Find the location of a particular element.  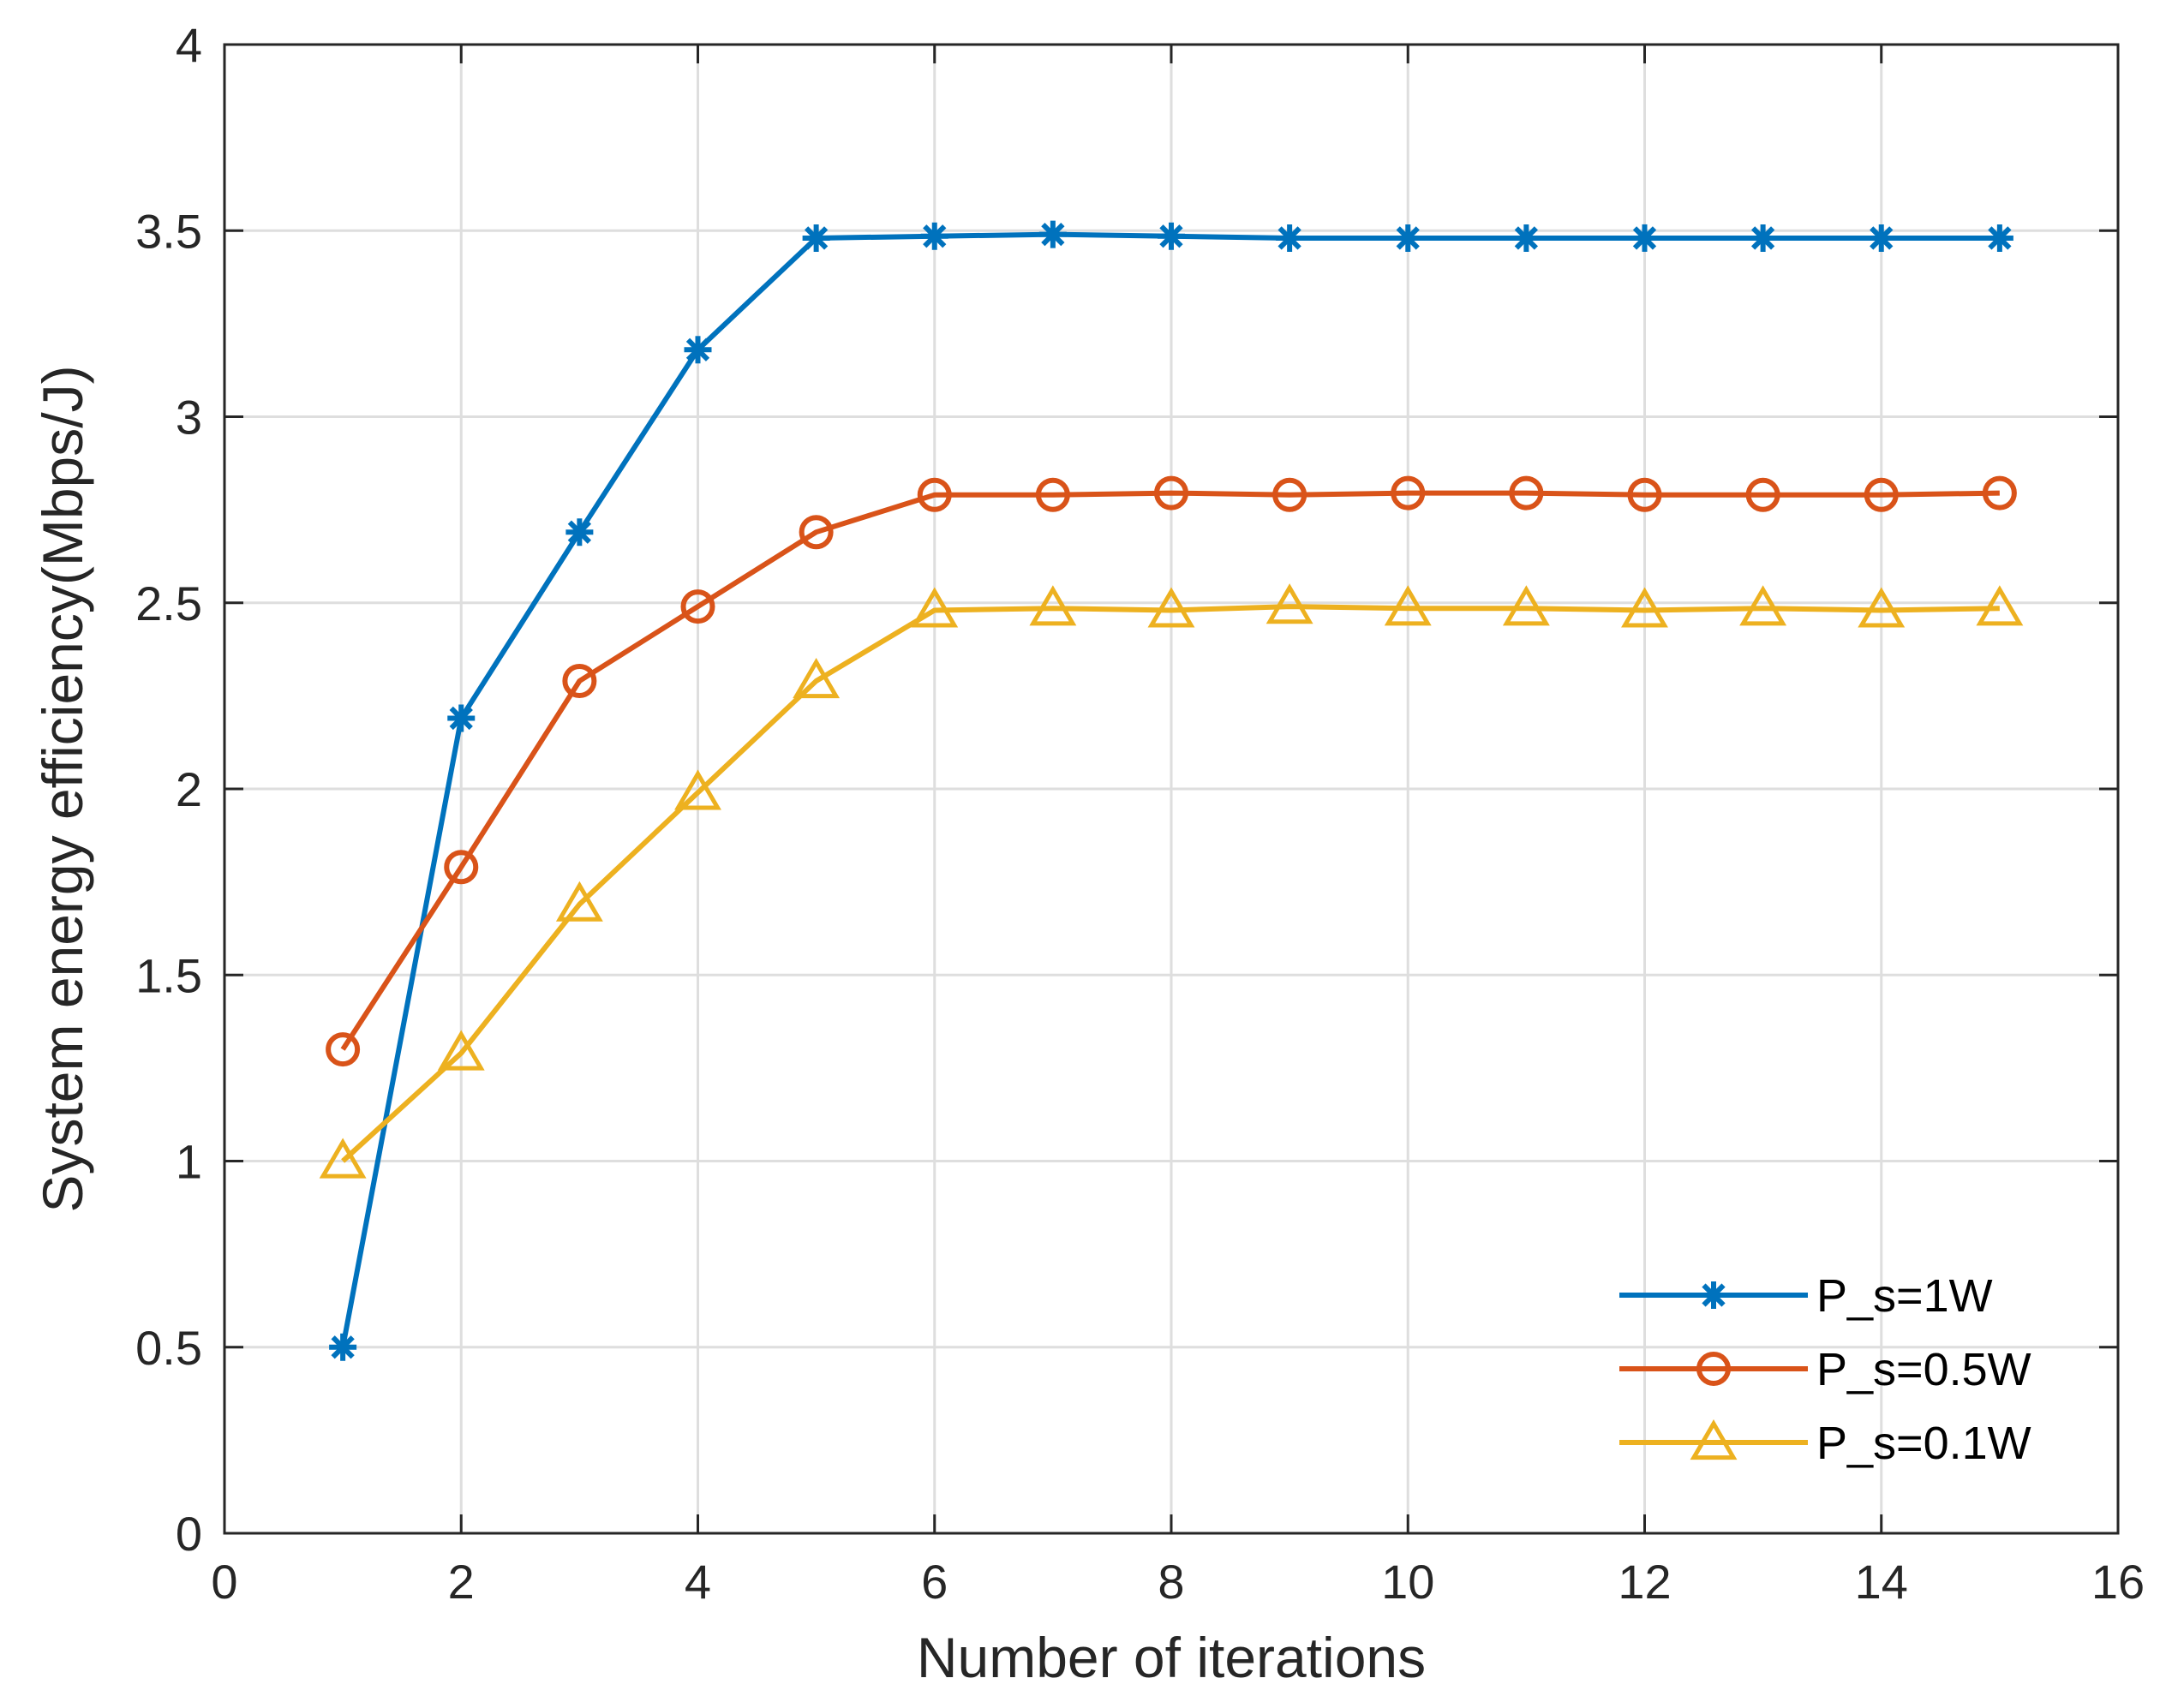

x-tick-label: 12 is located at coordinates (1644, 1582).